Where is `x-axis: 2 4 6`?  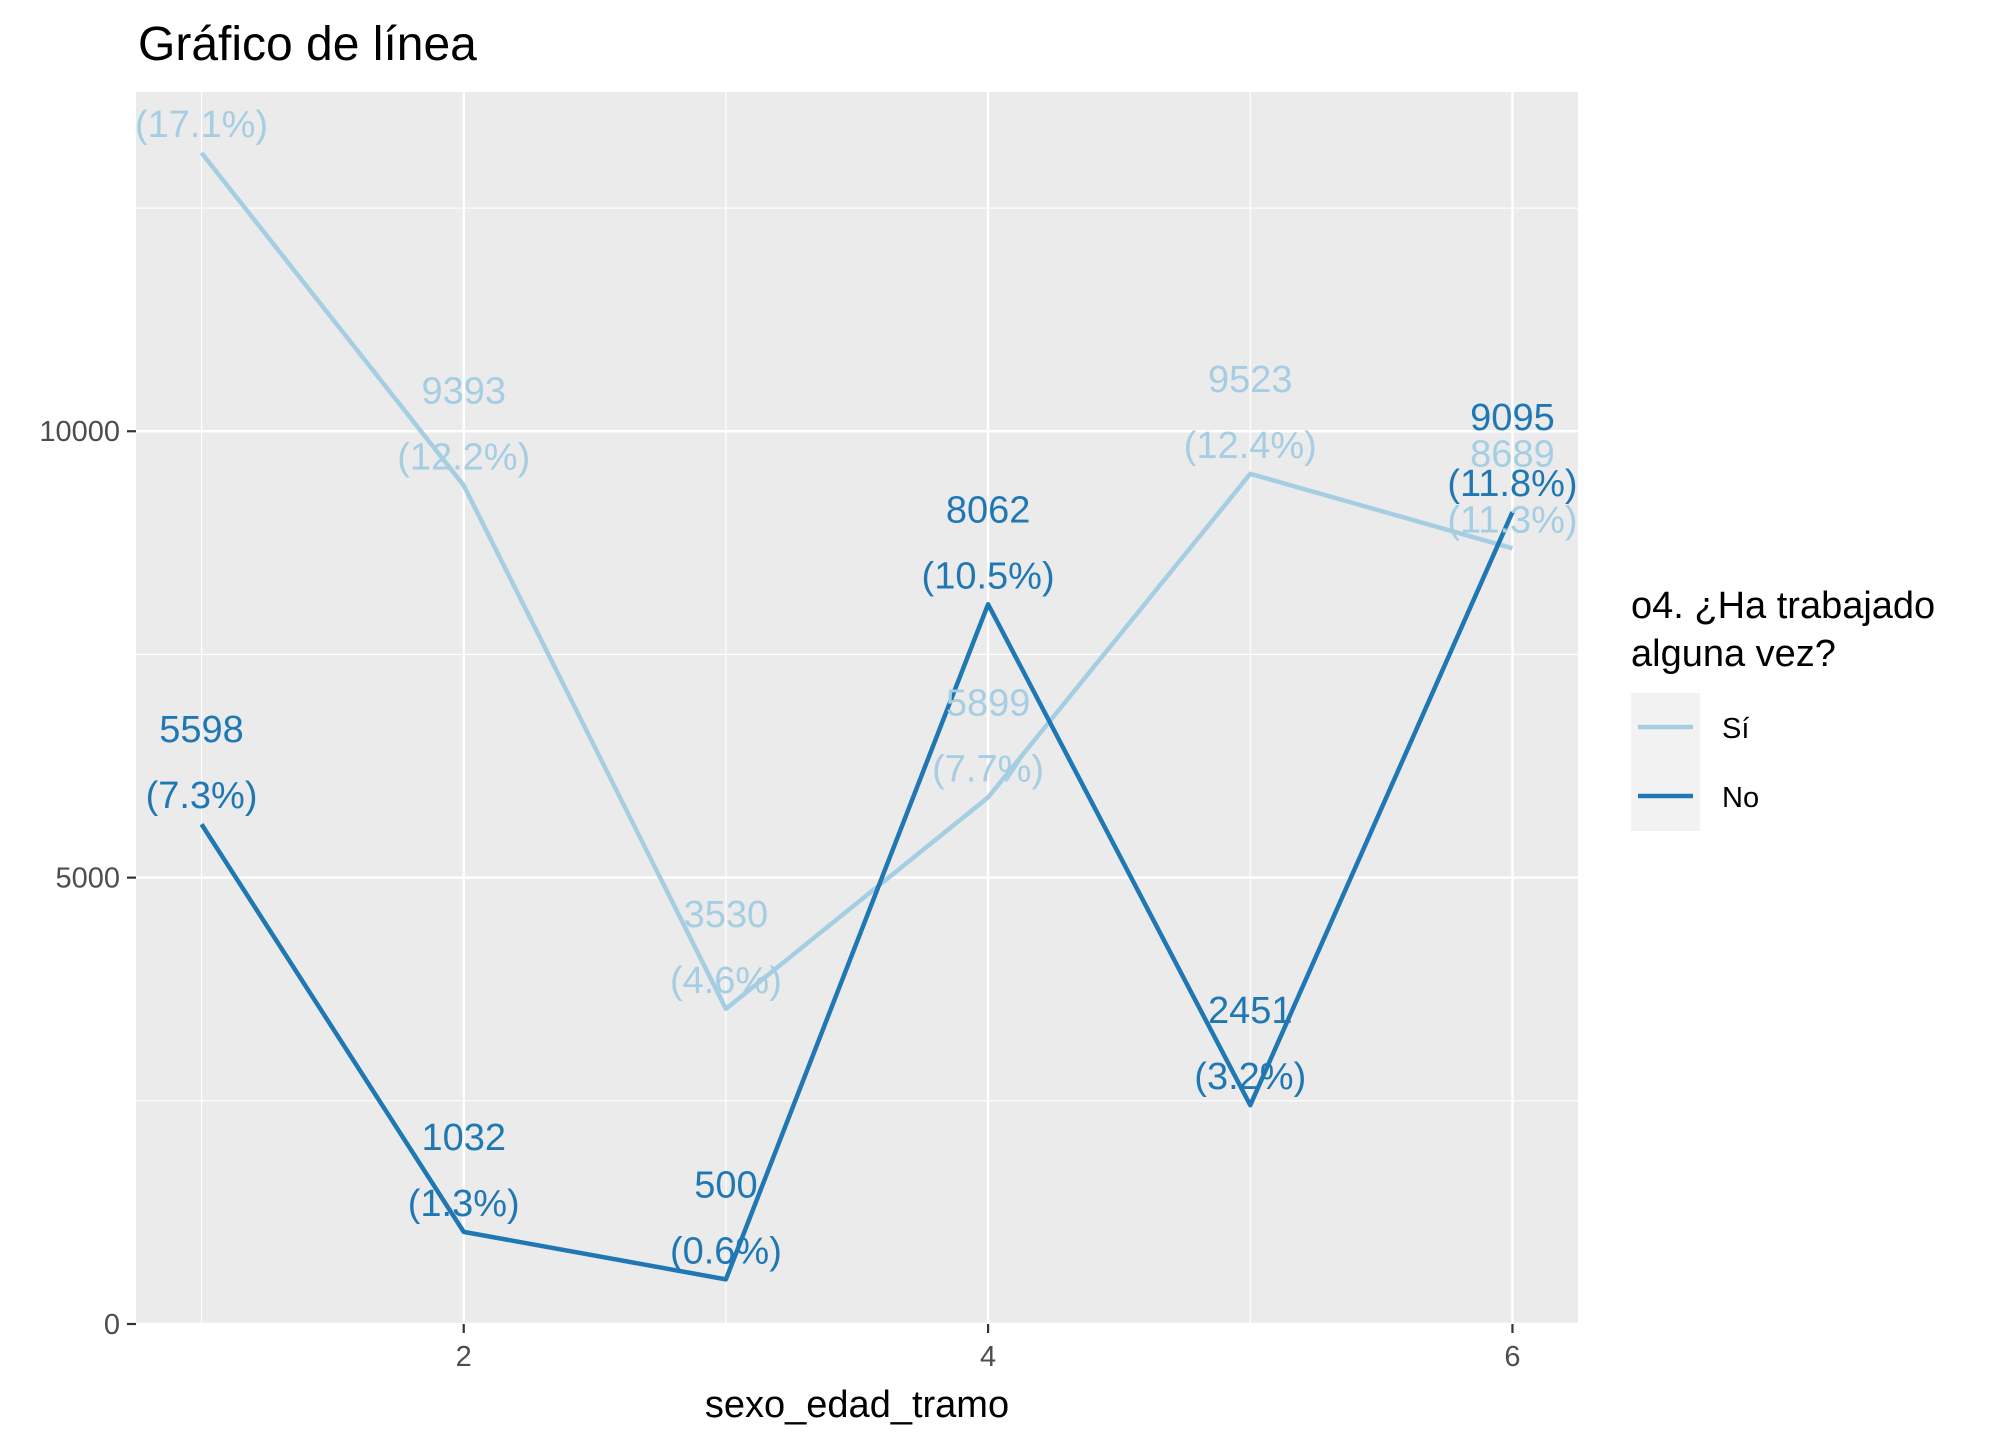 x-axis: 2 4 6 is located at coordinates (988, 1348).